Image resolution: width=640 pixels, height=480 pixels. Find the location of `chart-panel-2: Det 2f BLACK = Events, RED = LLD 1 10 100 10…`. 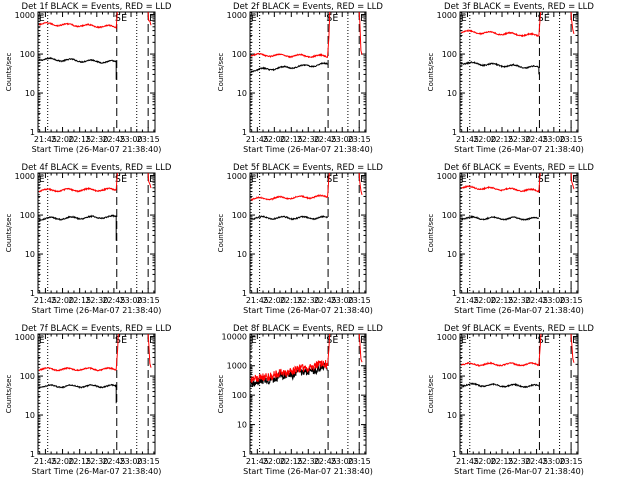

chart-panel-2: Det 2f BLACK = Events, RED = LLD 1 10 100 10… is located at coordinates (300, 78).